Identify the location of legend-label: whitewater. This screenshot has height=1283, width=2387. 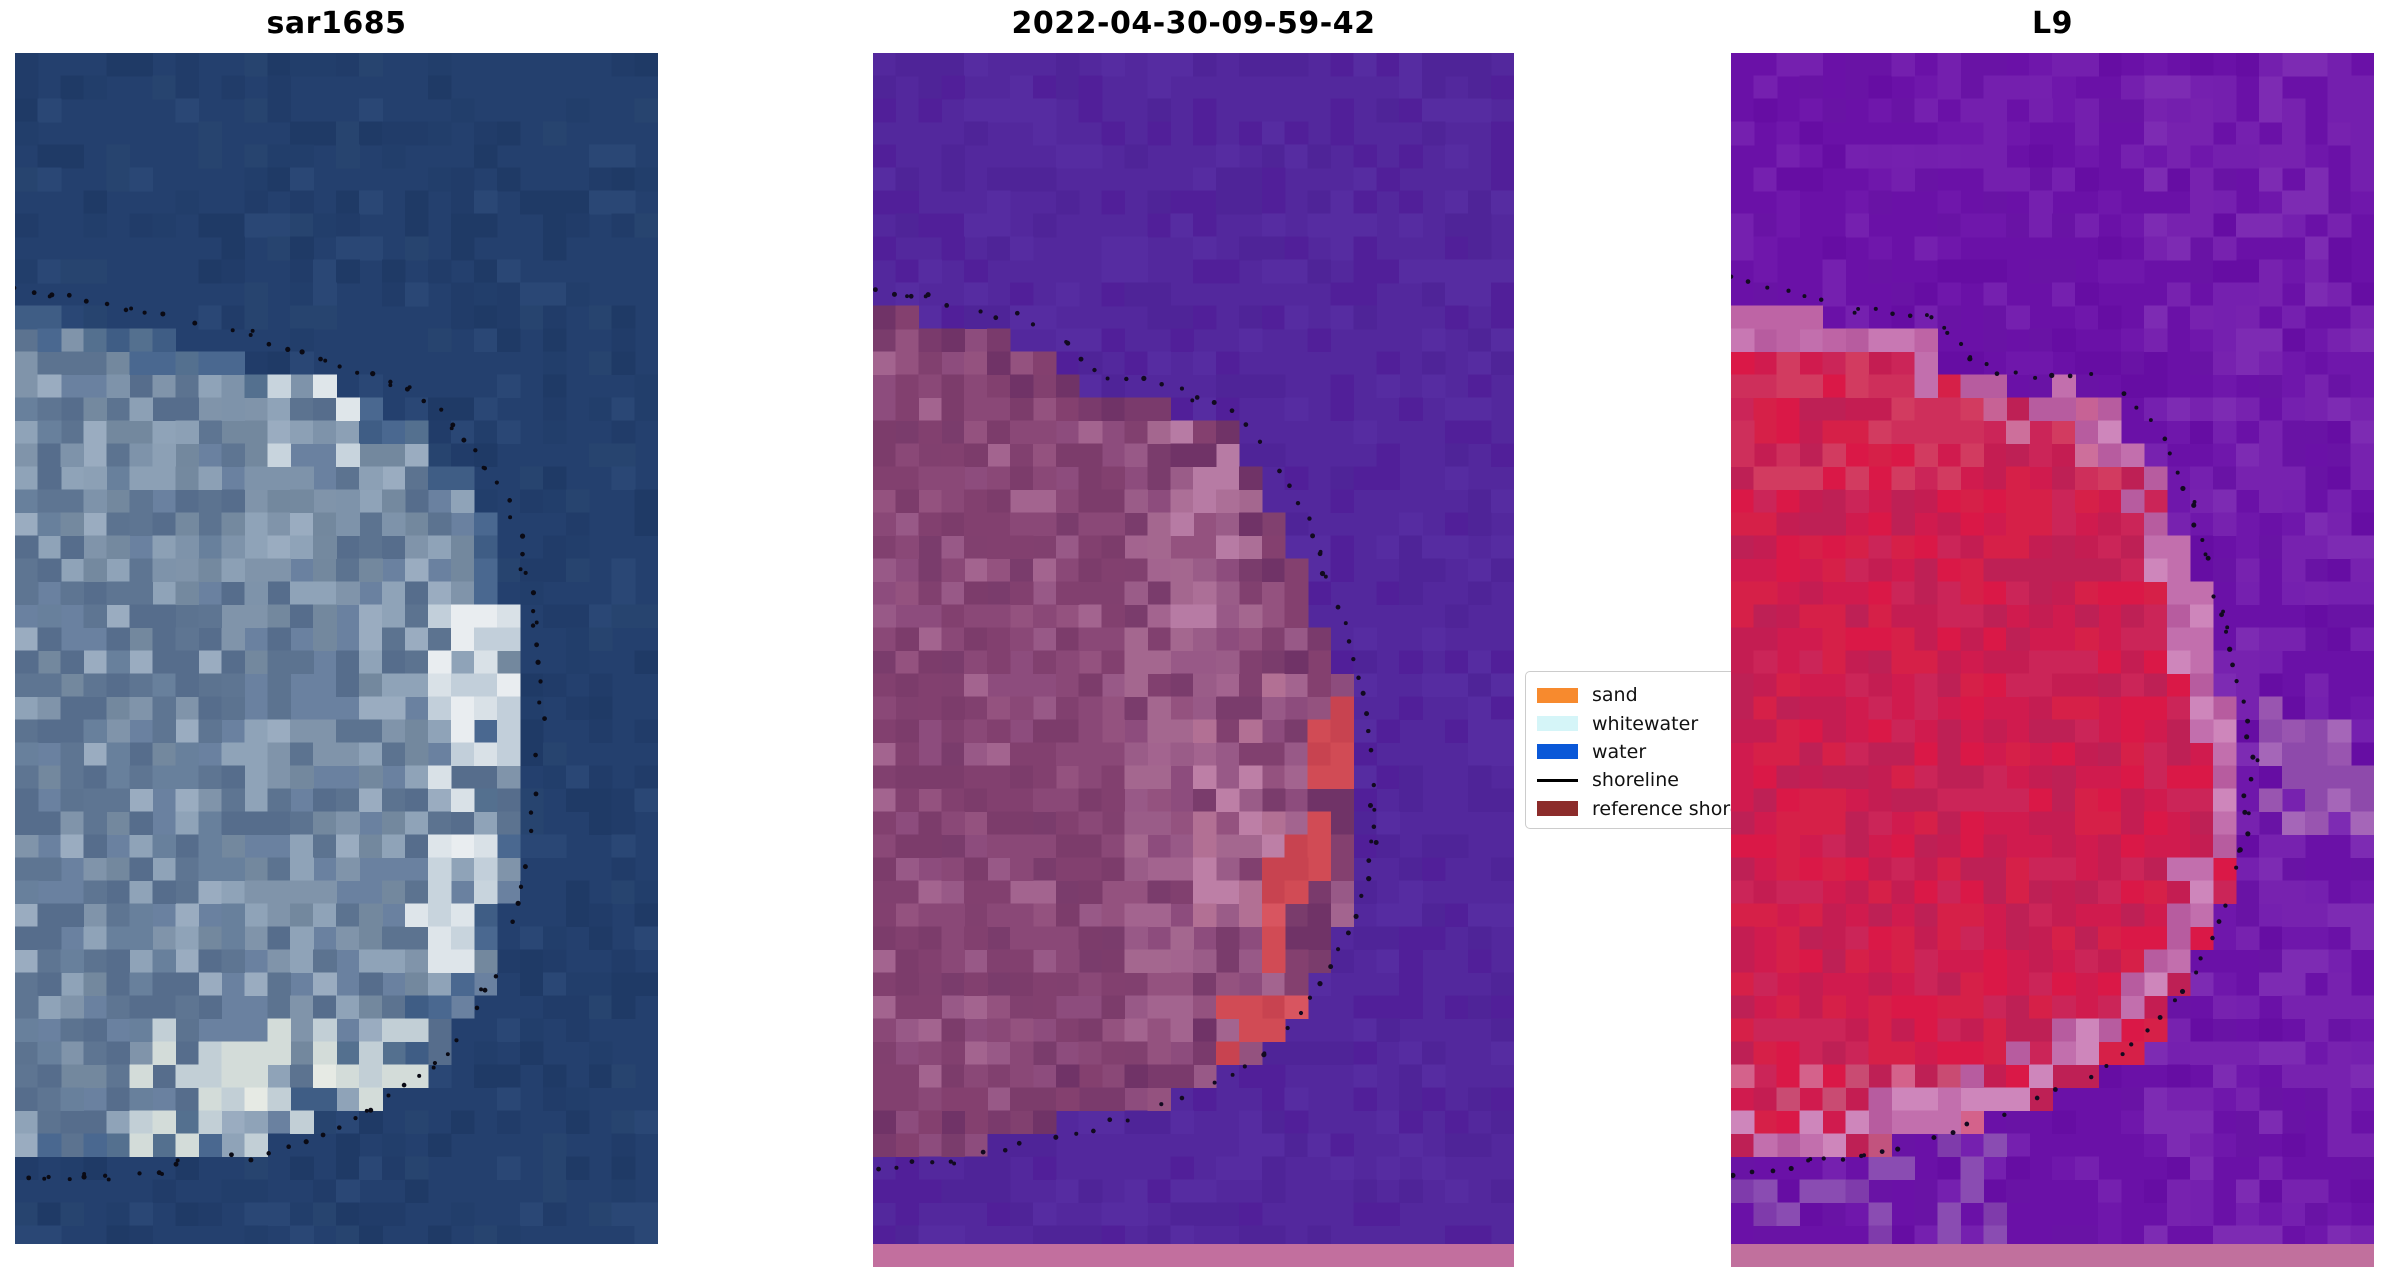
(1645, 723).